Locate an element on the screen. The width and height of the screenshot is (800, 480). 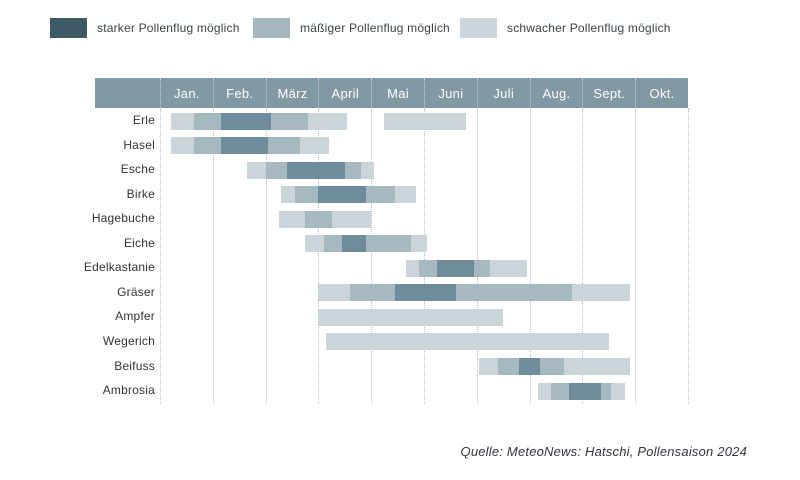
row-label: Hagebuche is located at coordinates (123, 218).